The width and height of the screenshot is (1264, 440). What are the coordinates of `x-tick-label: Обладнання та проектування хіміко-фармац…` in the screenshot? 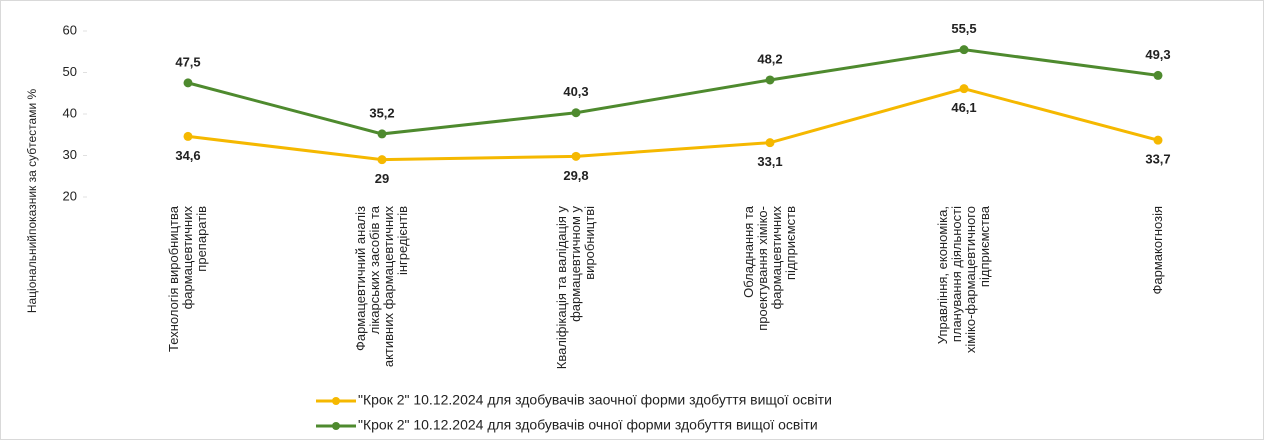 It's located at (769, 268).